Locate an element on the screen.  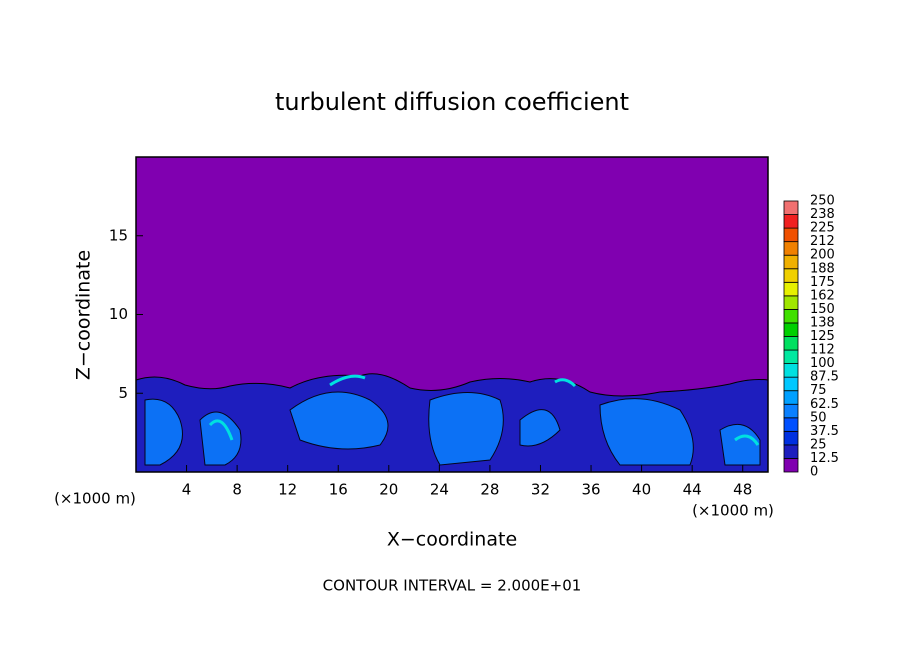
x-tick-label: 20 is located at coordinates (388, 490).